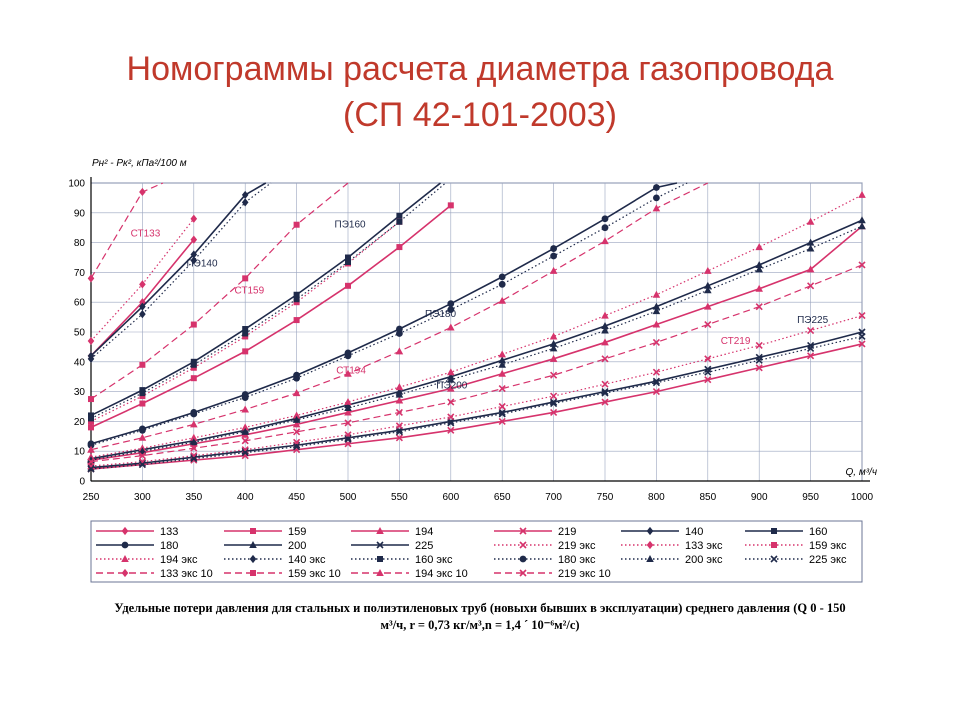  Describe the element at coordinates (402, 560) in the screenshot. I see `legend-entry: 160 экс` at that location.